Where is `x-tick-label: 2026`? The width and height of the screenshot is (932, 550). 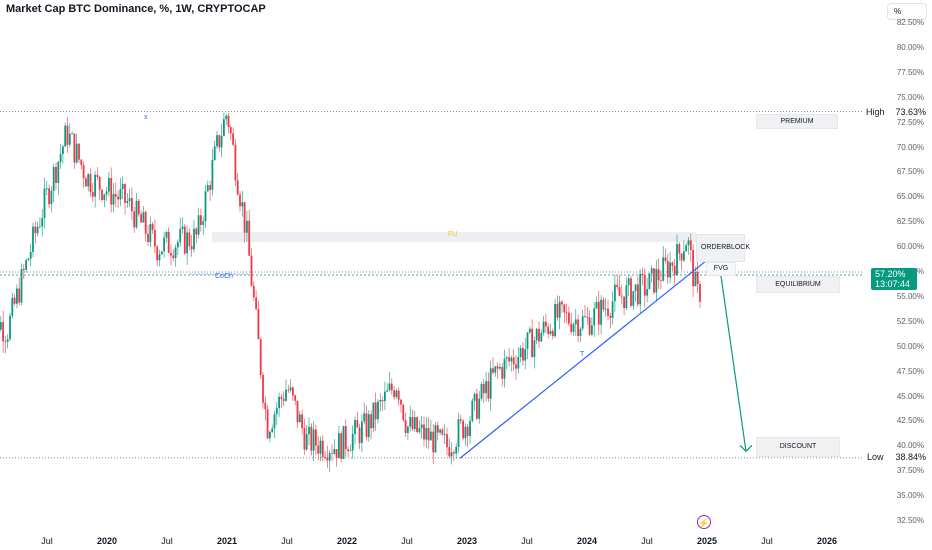
x-tick-label: 2026 is located at coordinates (827, 541).